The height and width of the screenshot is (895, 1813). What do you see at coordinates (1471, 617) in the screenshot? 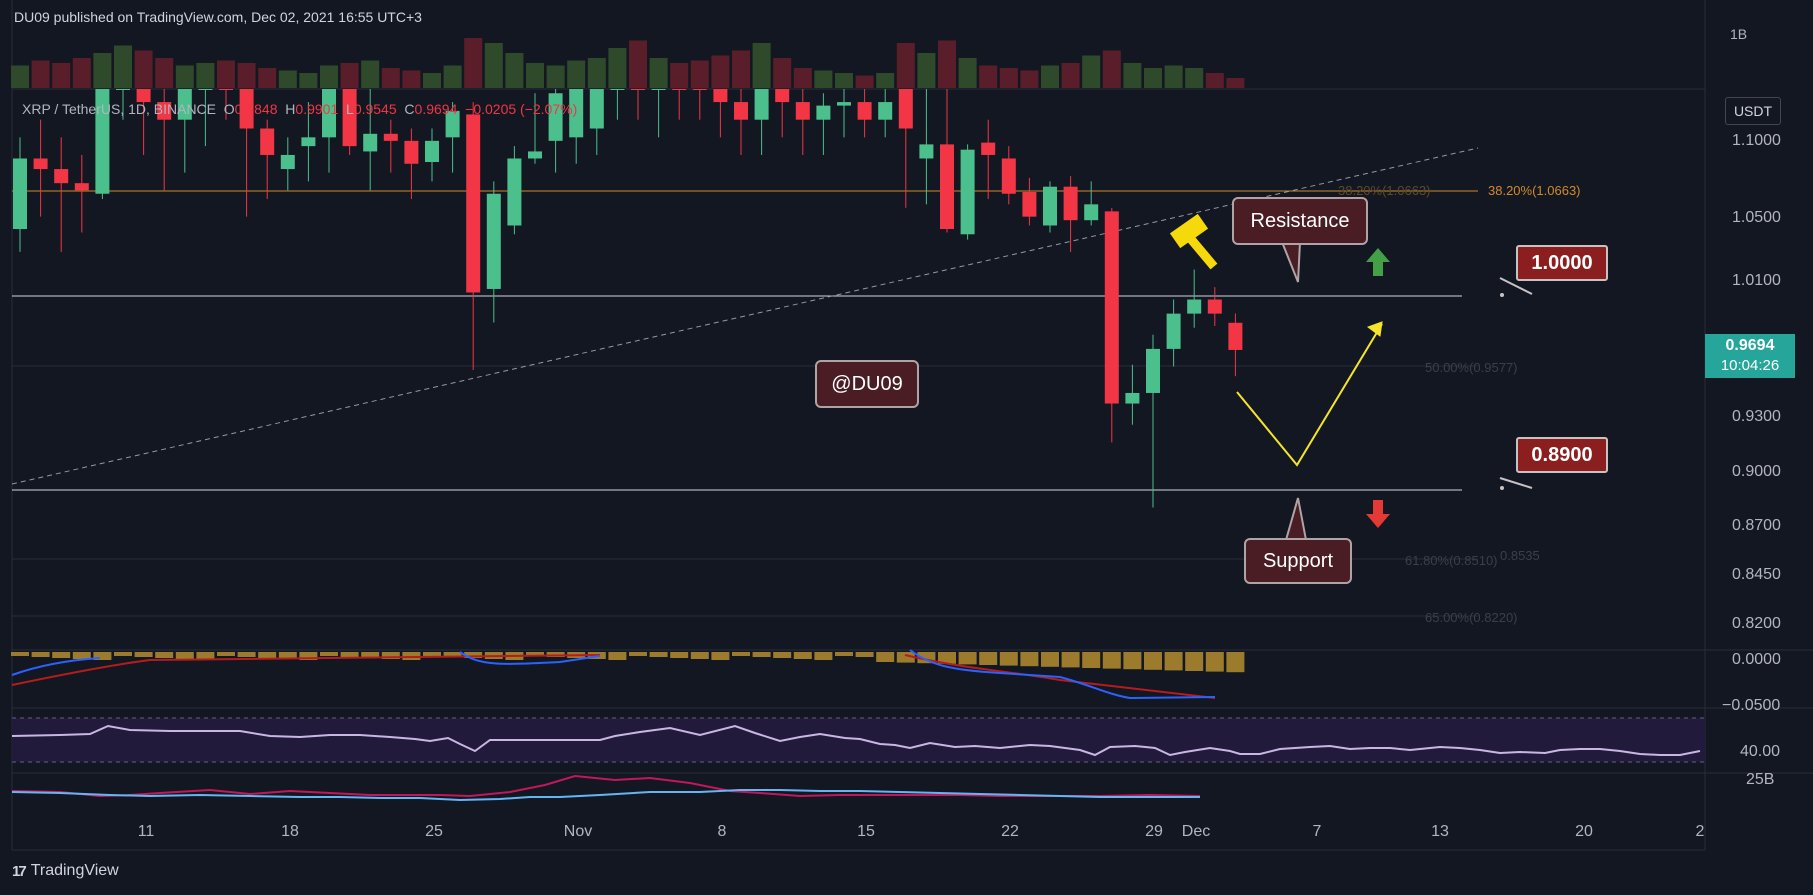
I see `fib-65-label: 65.00%(0.8220)` at bounding box center [1471, 617].